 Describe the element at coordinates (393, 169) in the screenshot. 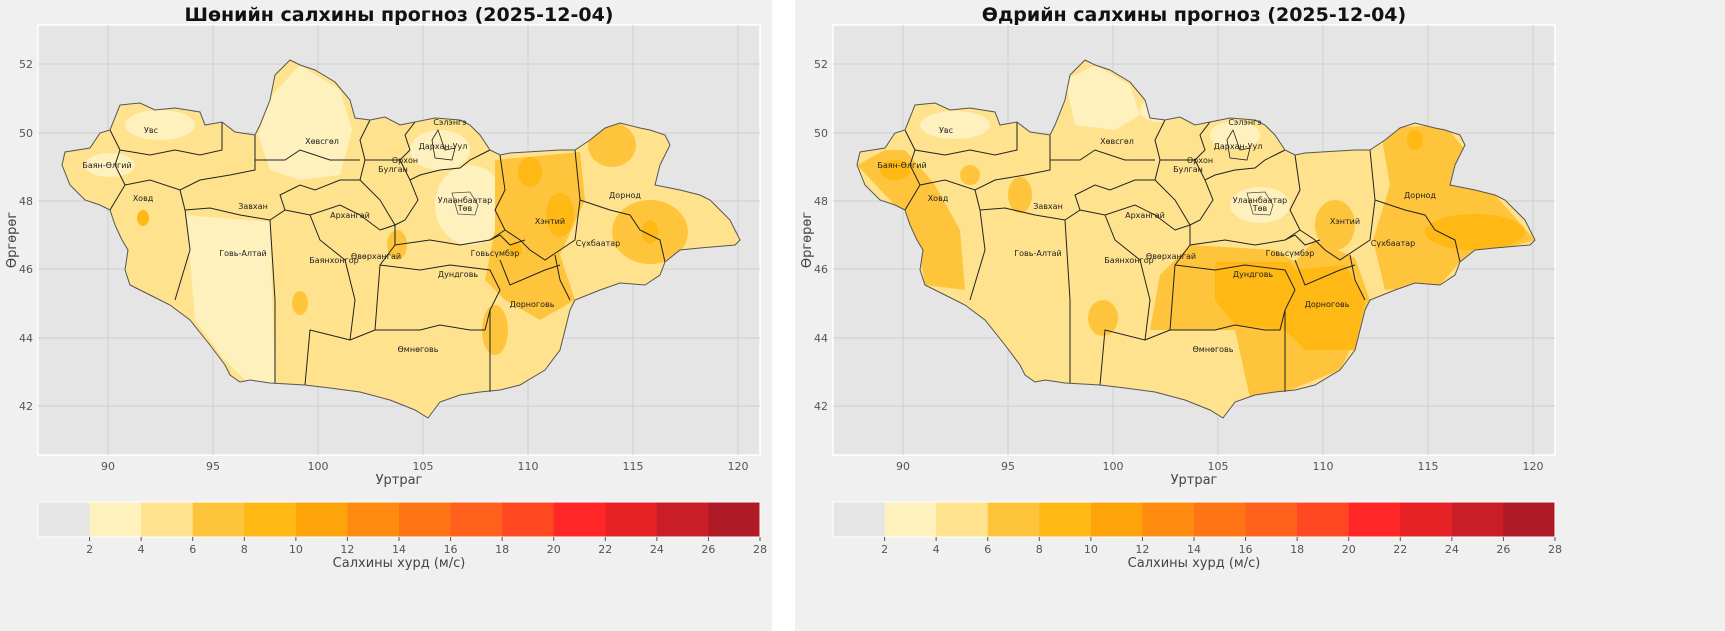

I see `province-label: Булган` at that location.